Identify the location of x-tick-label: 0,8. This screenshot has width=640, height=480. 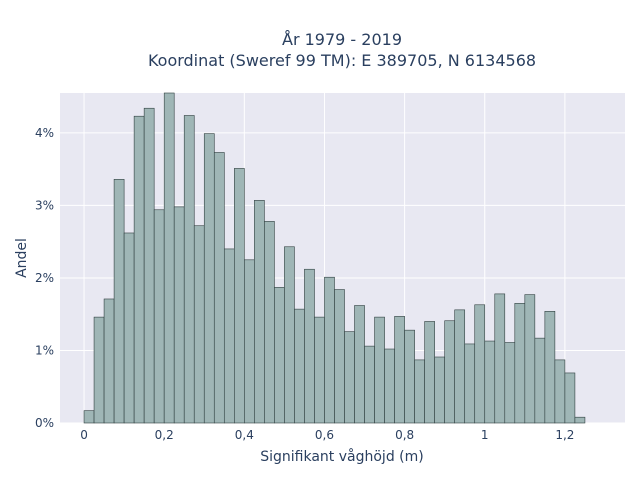
(404, 435).